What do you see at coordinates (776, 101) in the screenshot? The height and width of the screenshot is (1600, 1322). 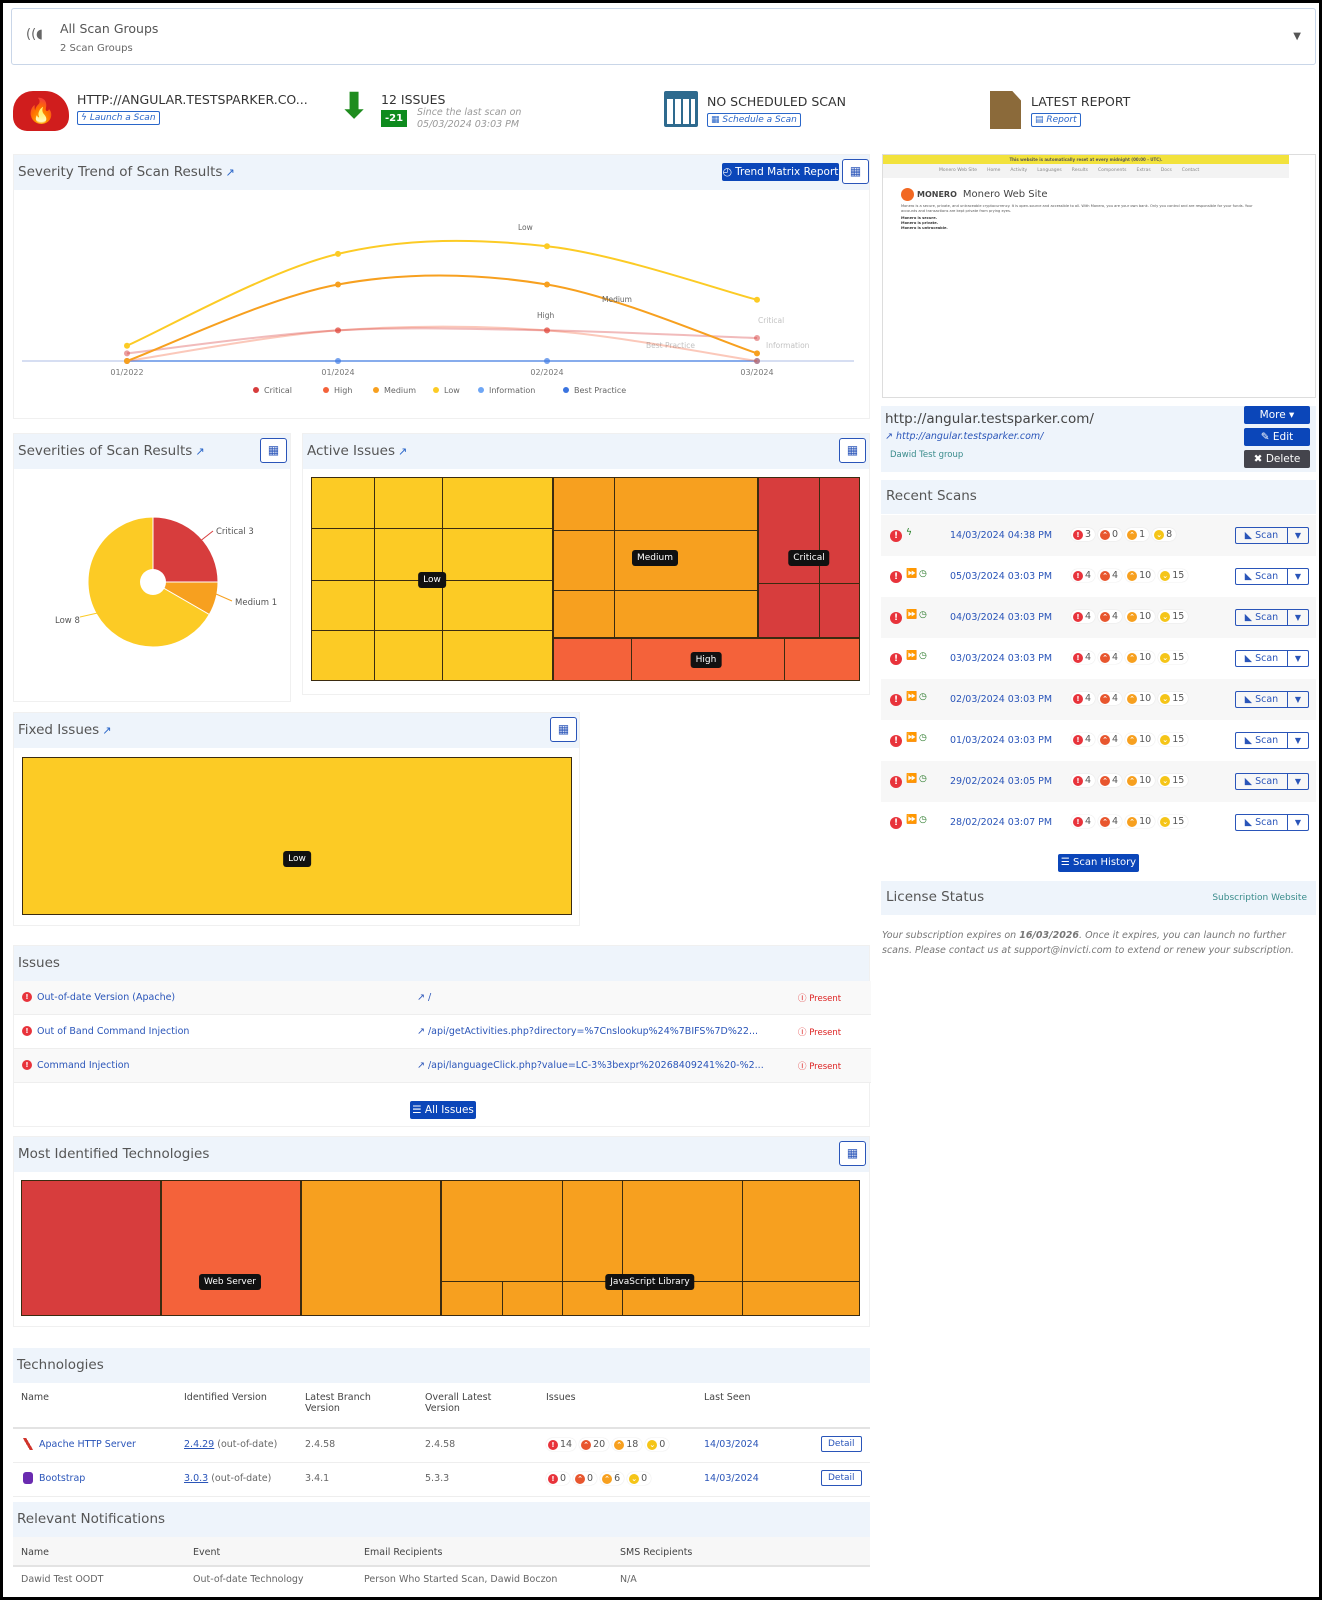 I see `schedule-title: NO SCHEDULED SCAN` at bounding box center [776, 101].